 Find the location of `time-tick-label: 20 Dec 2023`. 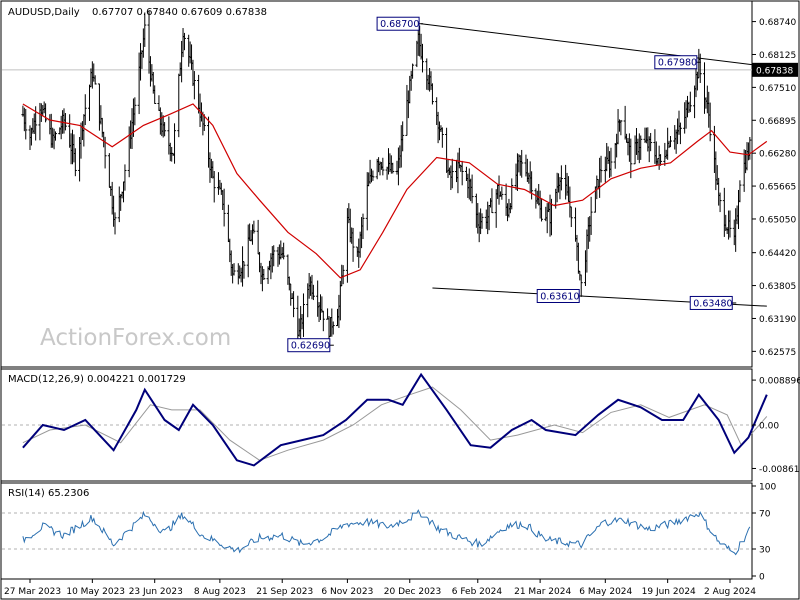

time-tick-label: 20 Dec 2023 is located at coordinates (413, 592).